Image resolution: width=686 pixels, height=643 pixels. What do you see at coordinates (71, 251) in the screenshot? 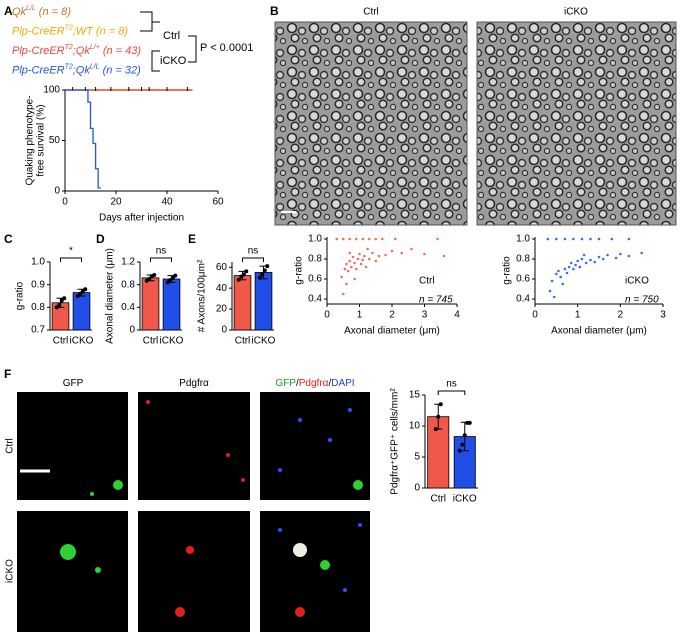
I see `significance-label: *` at bounding box center [71, 251].